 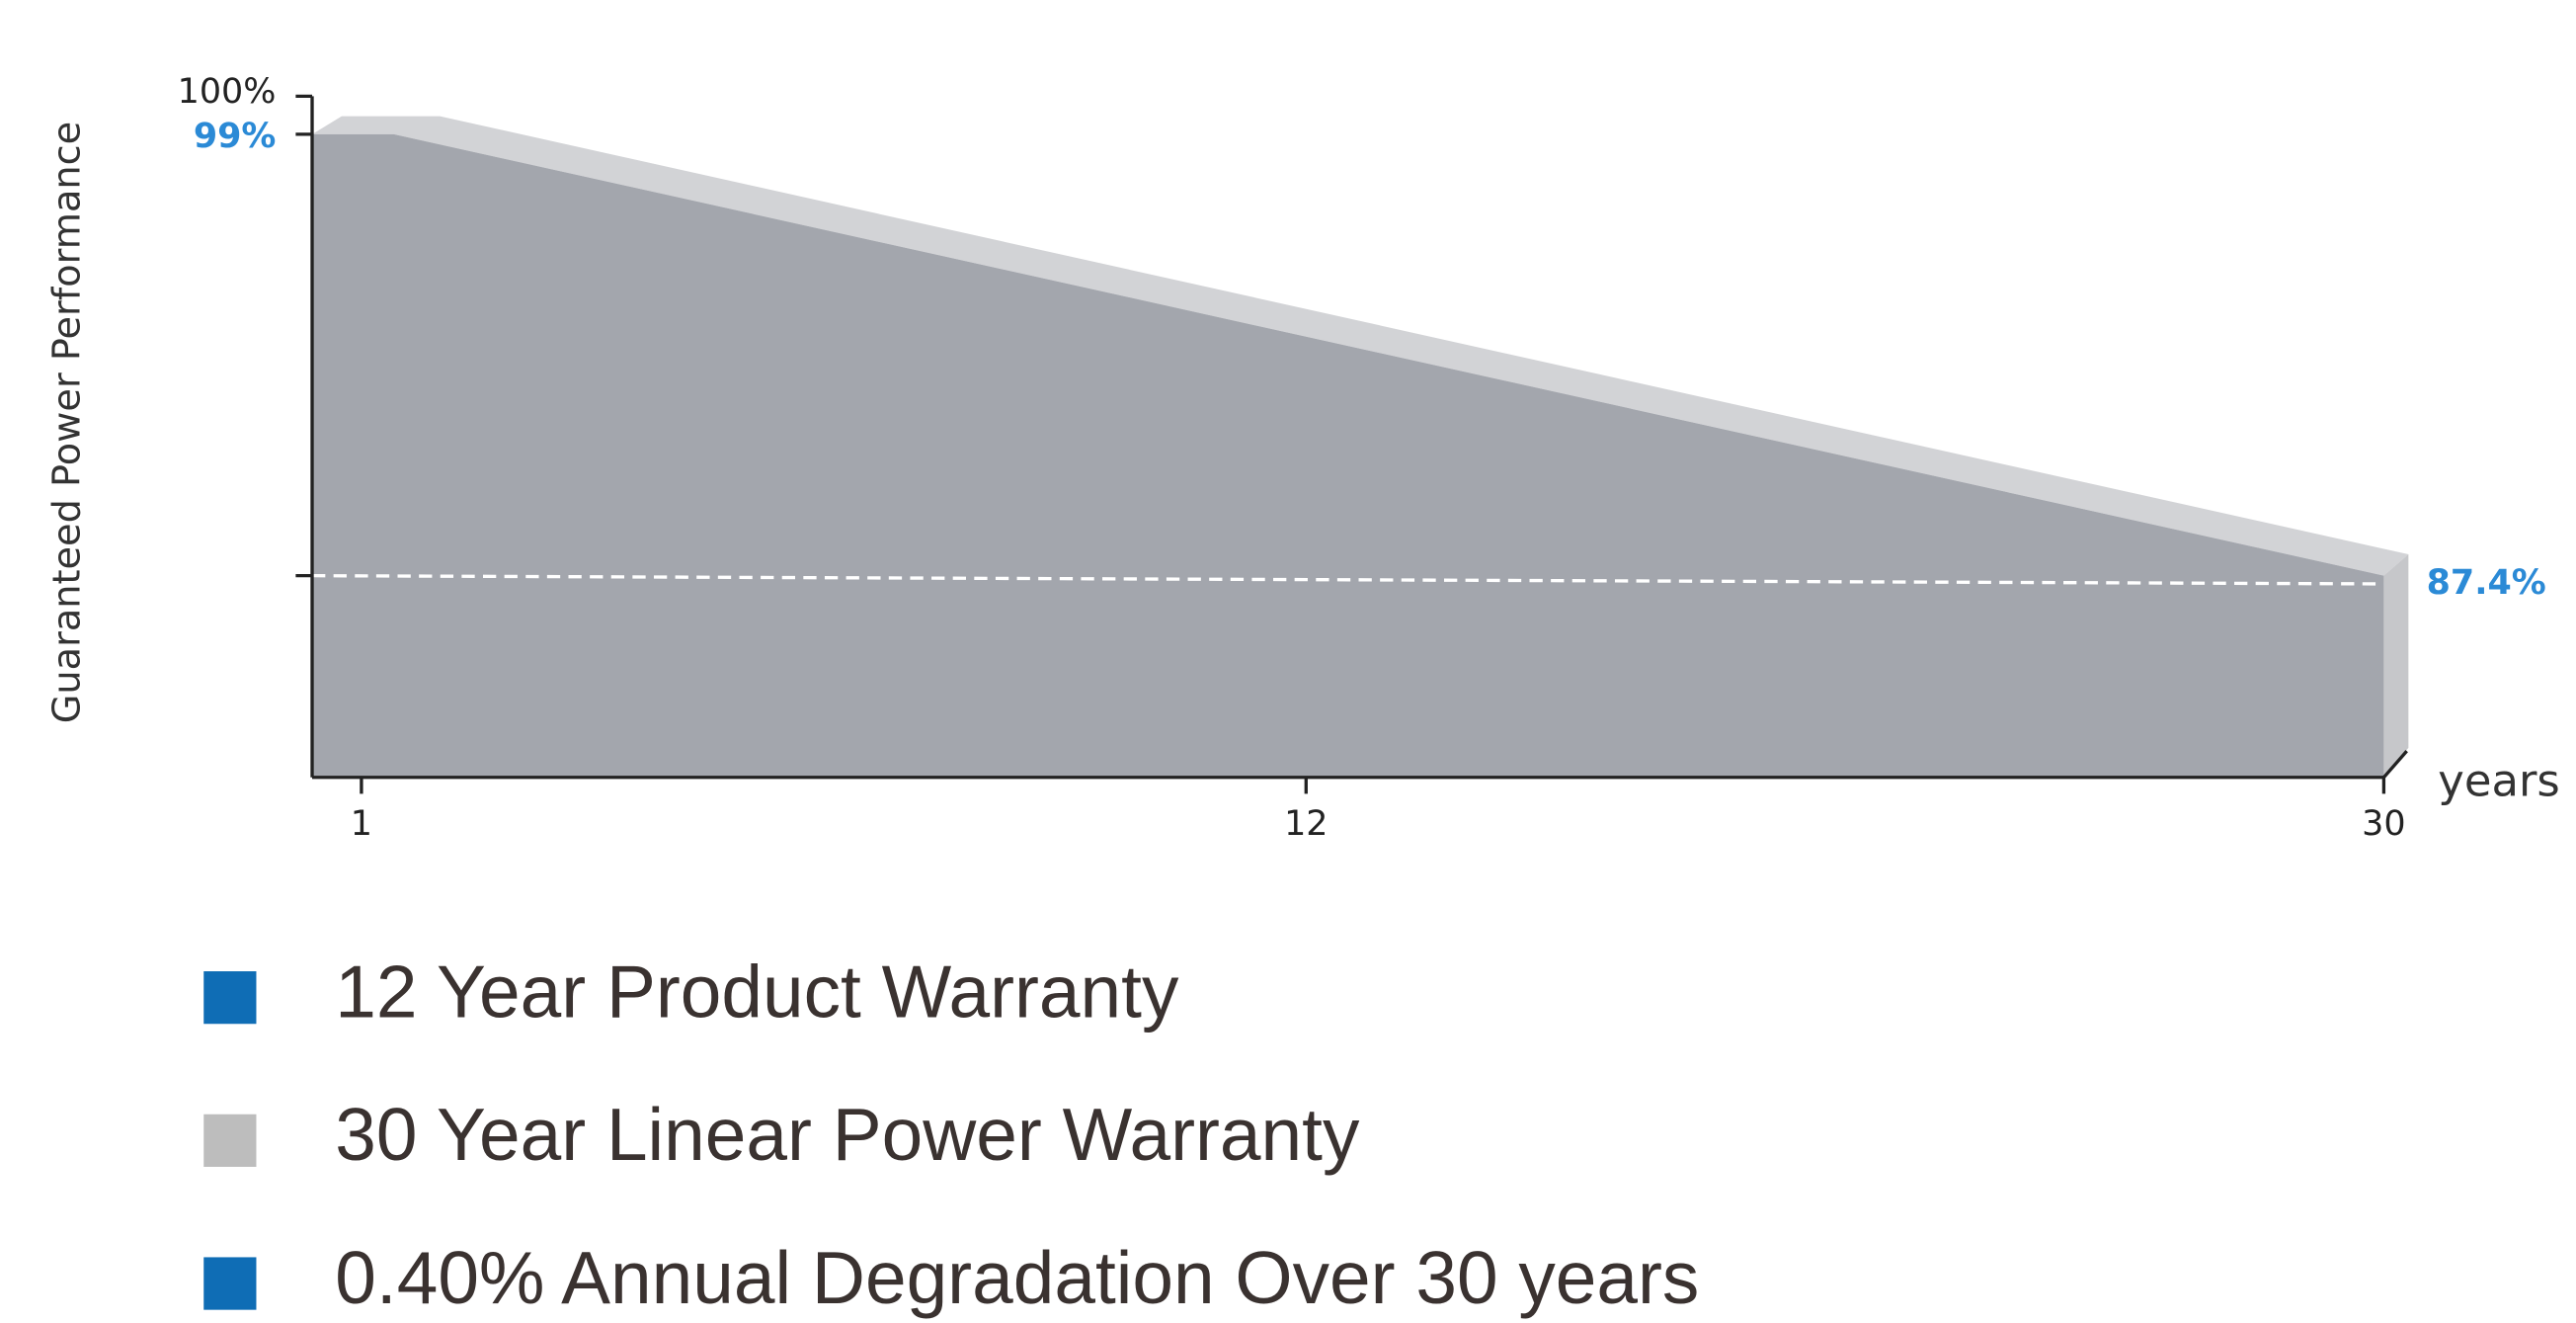 I want to click on x-tick-label: 1, so click(x=361, y=824).